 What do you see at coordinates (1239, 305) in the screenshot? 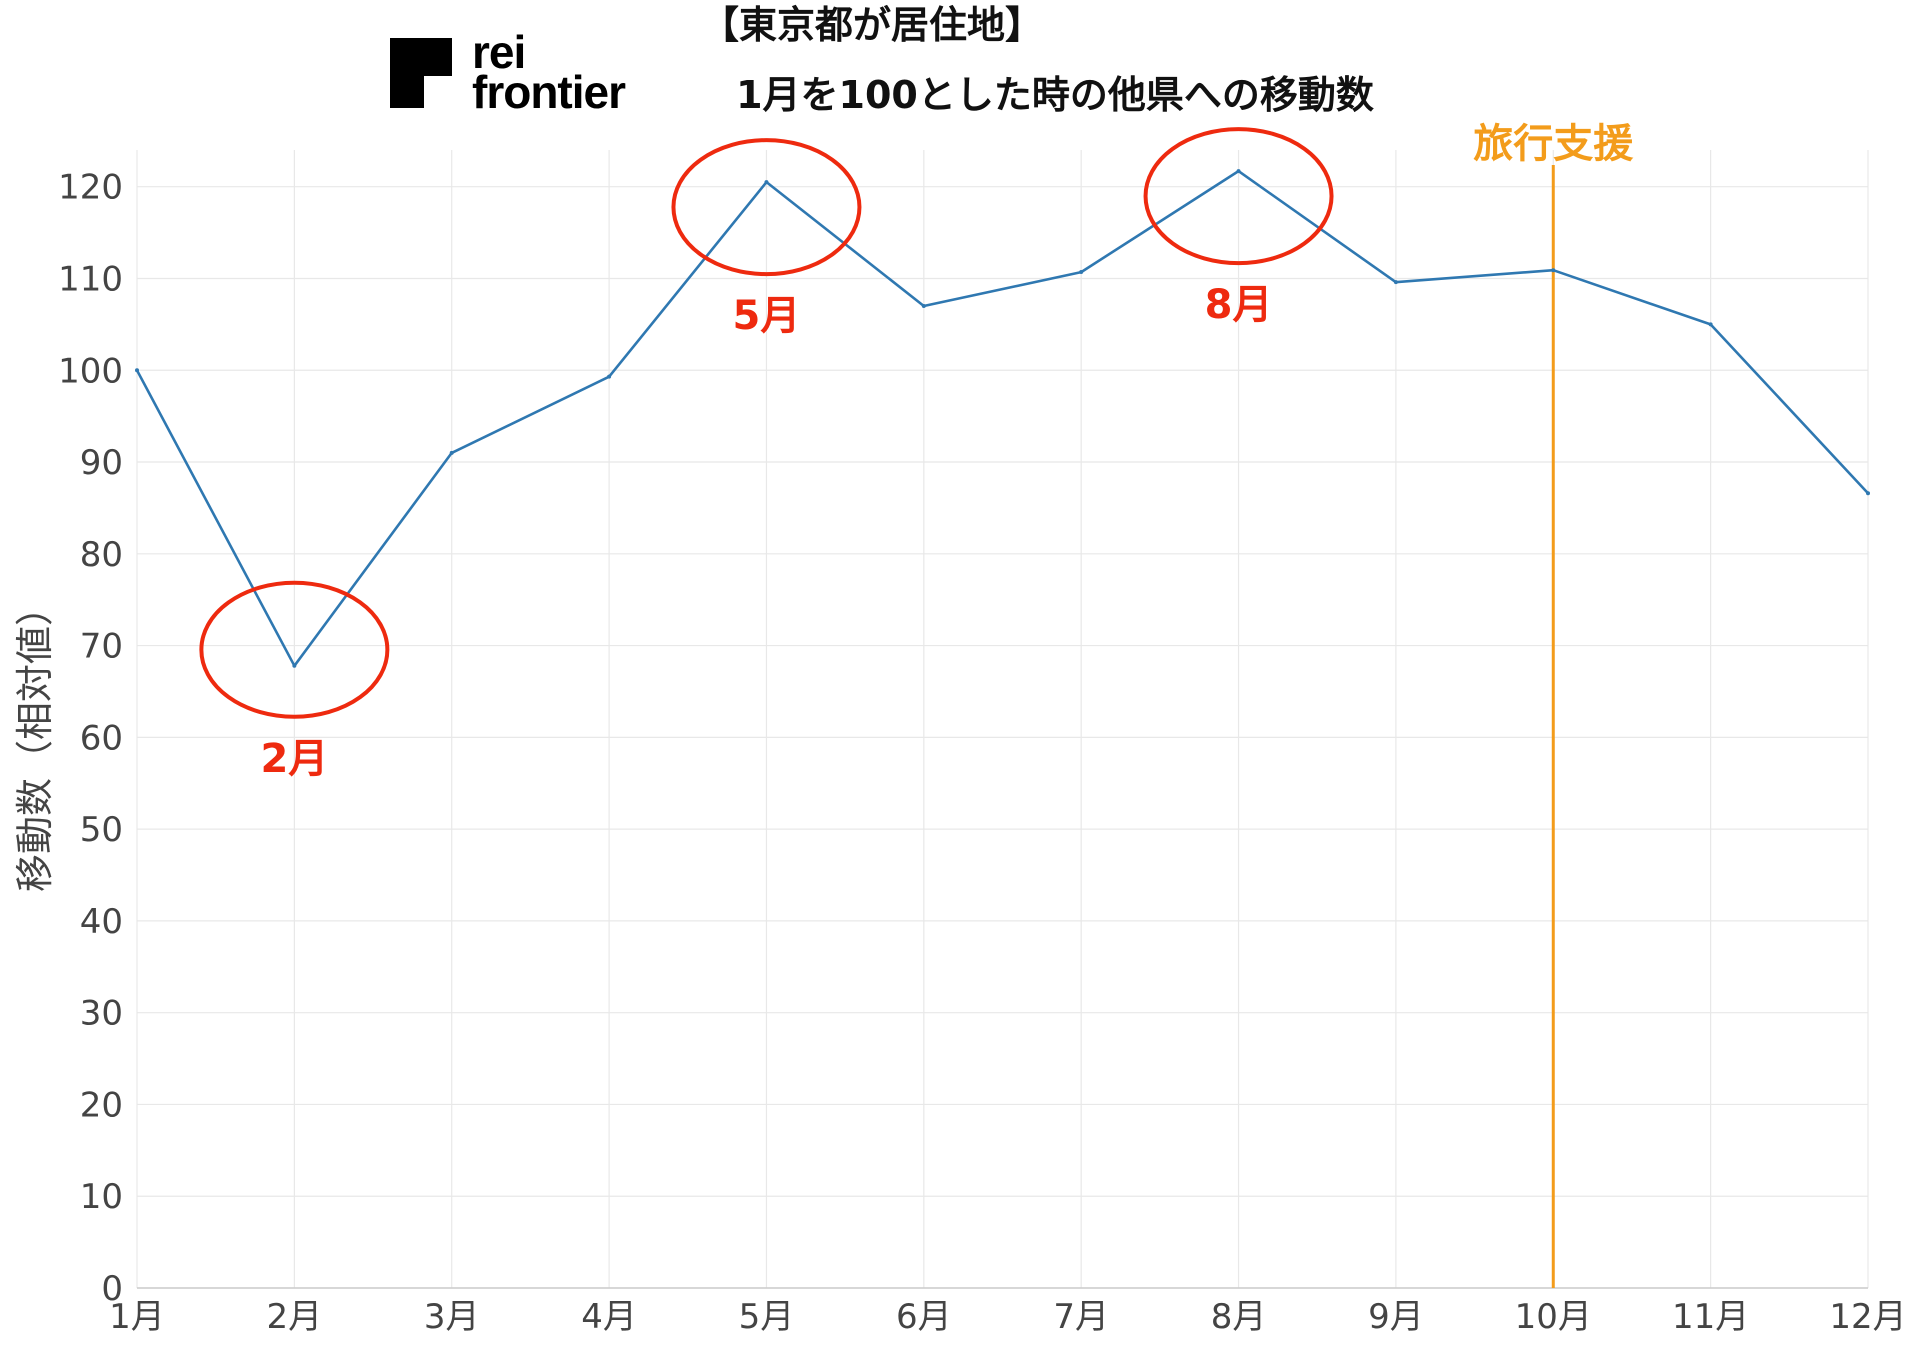
I see `annotation-label: 8月` at bounding box center [1239, 305].